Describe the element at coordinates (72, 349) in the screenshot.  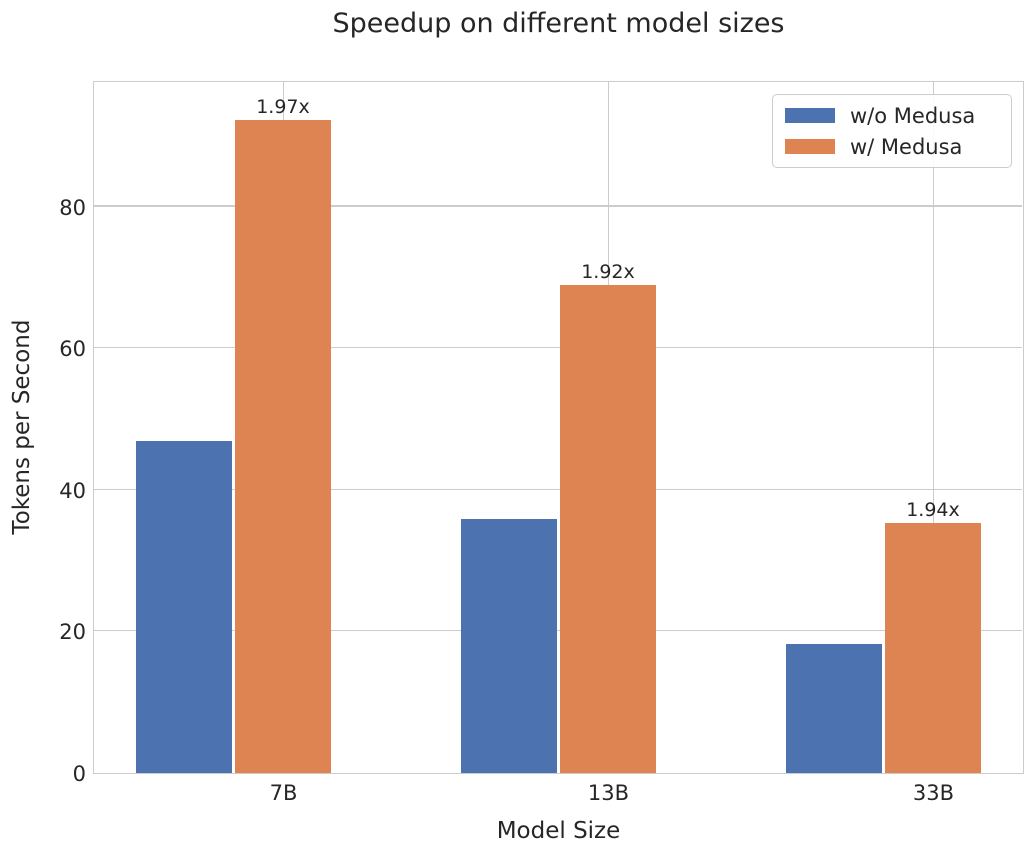
I see `y-tick-label: 60` at that location.